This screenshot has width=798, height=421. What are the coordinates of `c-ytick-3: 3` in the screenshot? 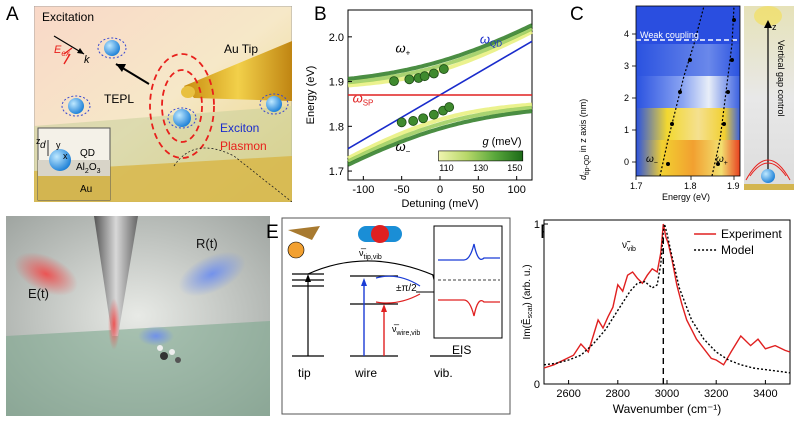 It's located at (627, 66).